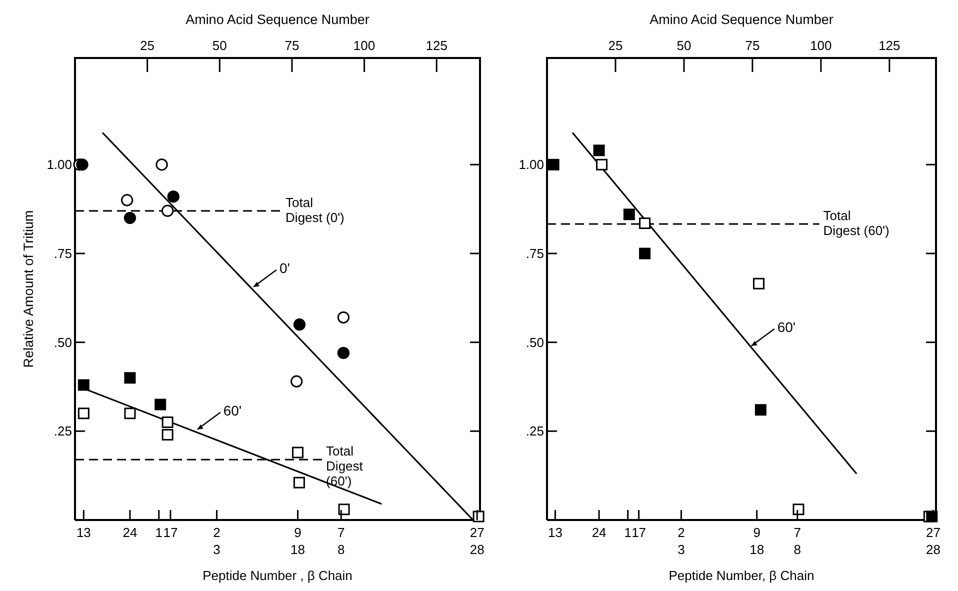  What do you see at coordinates (315, 209) in the screenshot?
I see `ref-line-label: Total Digest (0')` at bounding box center [315, 209].